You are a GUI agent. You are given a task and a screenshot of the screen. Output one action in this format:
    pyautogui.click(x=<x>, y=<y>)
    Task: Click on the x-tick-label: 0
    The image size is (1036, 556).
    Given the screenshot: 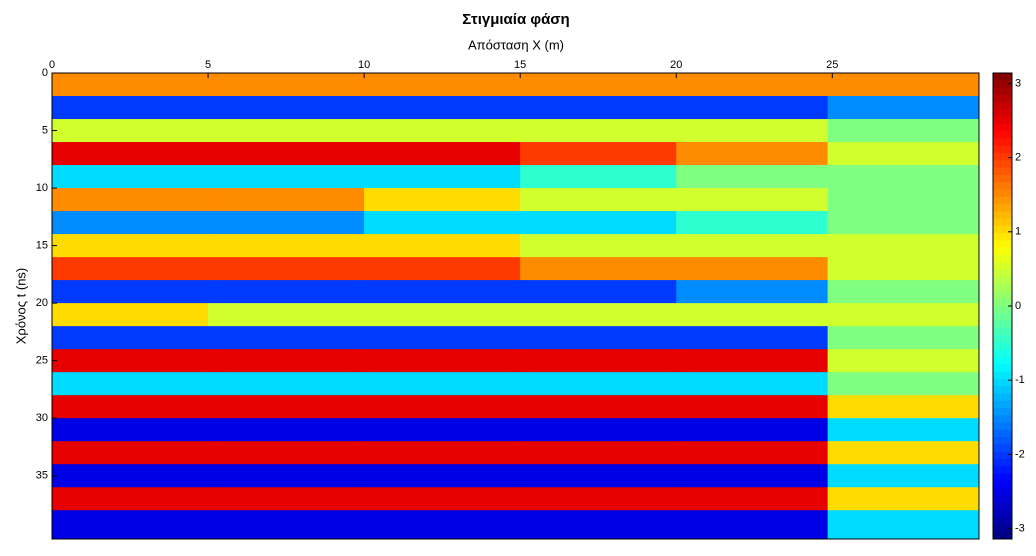 What is the action you would take?
    pyautogui.click(x=52, y=65)
    